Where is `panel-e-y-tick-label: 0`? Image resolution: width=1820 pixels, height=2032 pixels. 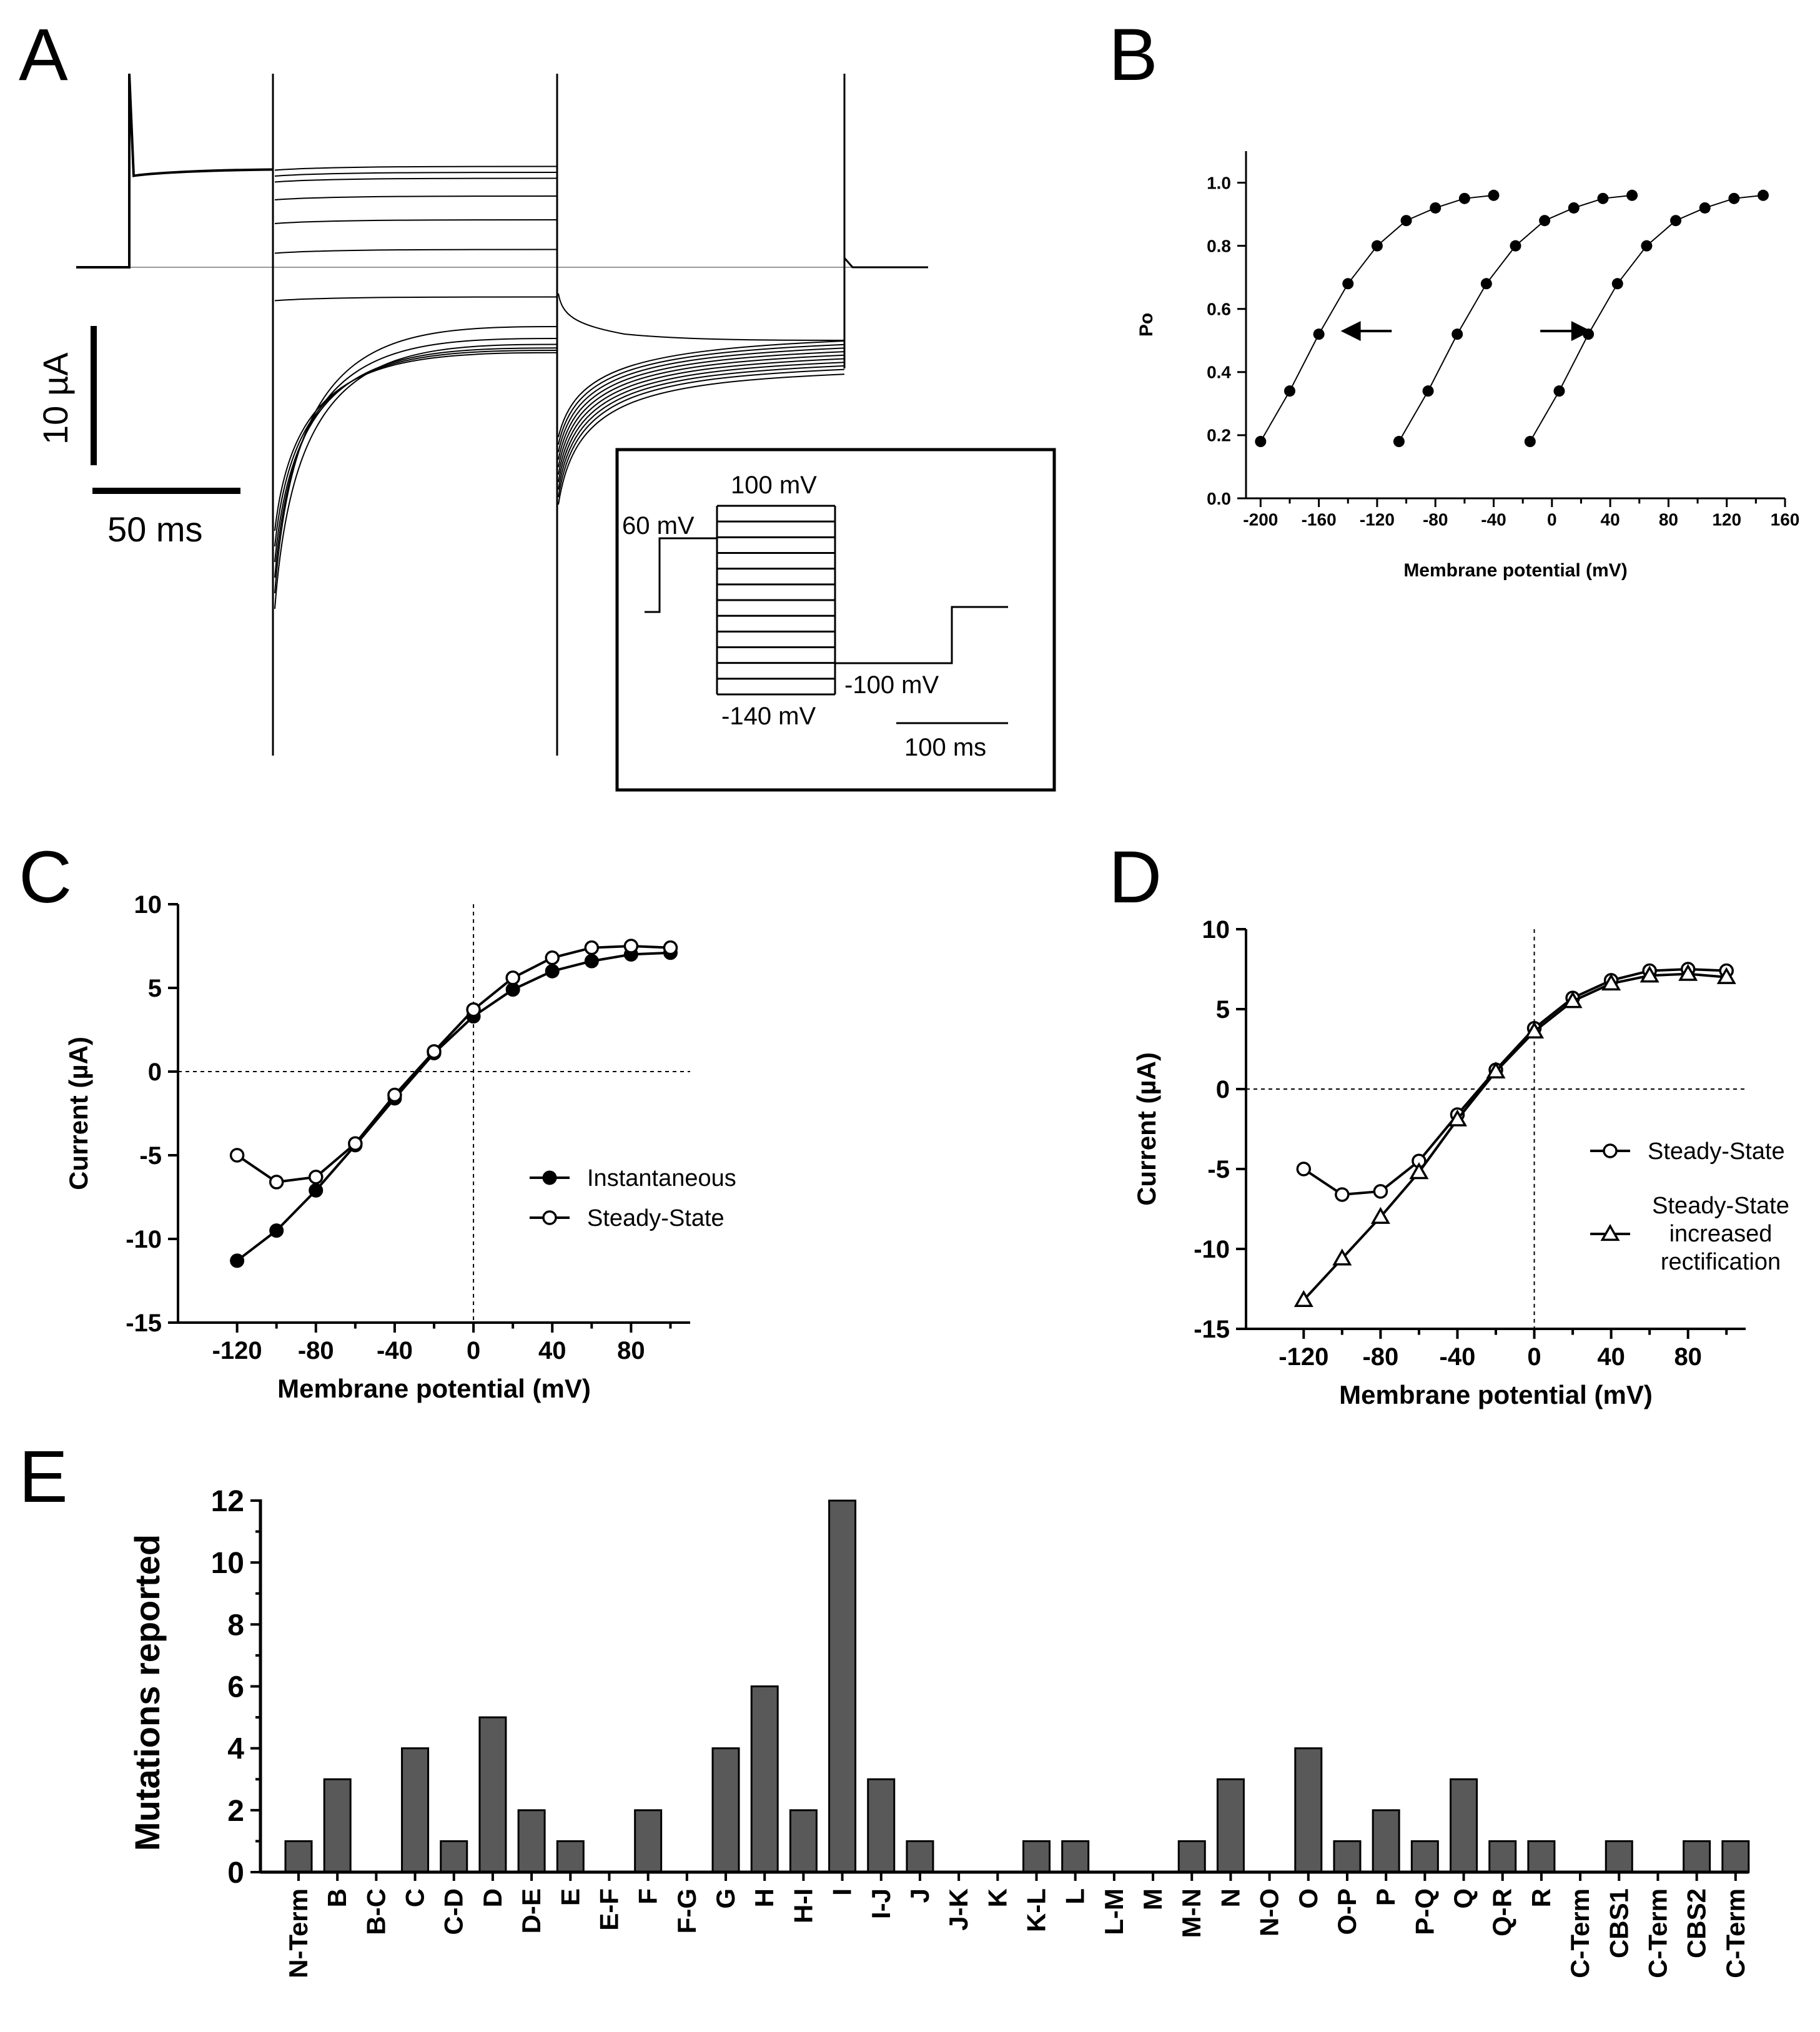 panel-e-y-tick-label: 0 is located at coordinates (235, 1873).